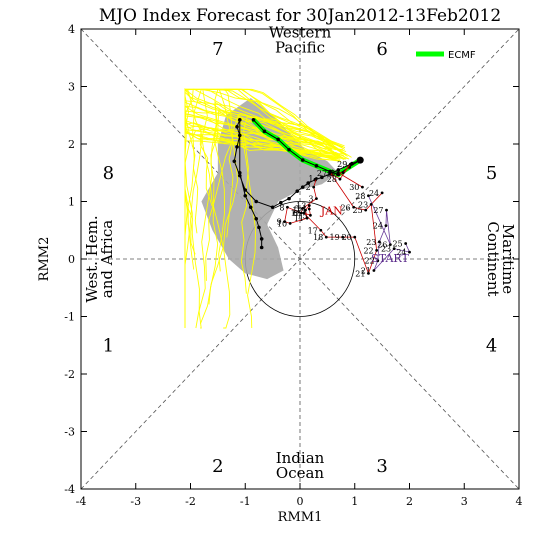  I want to click on region-label-line: Continent, so click(493, 258).